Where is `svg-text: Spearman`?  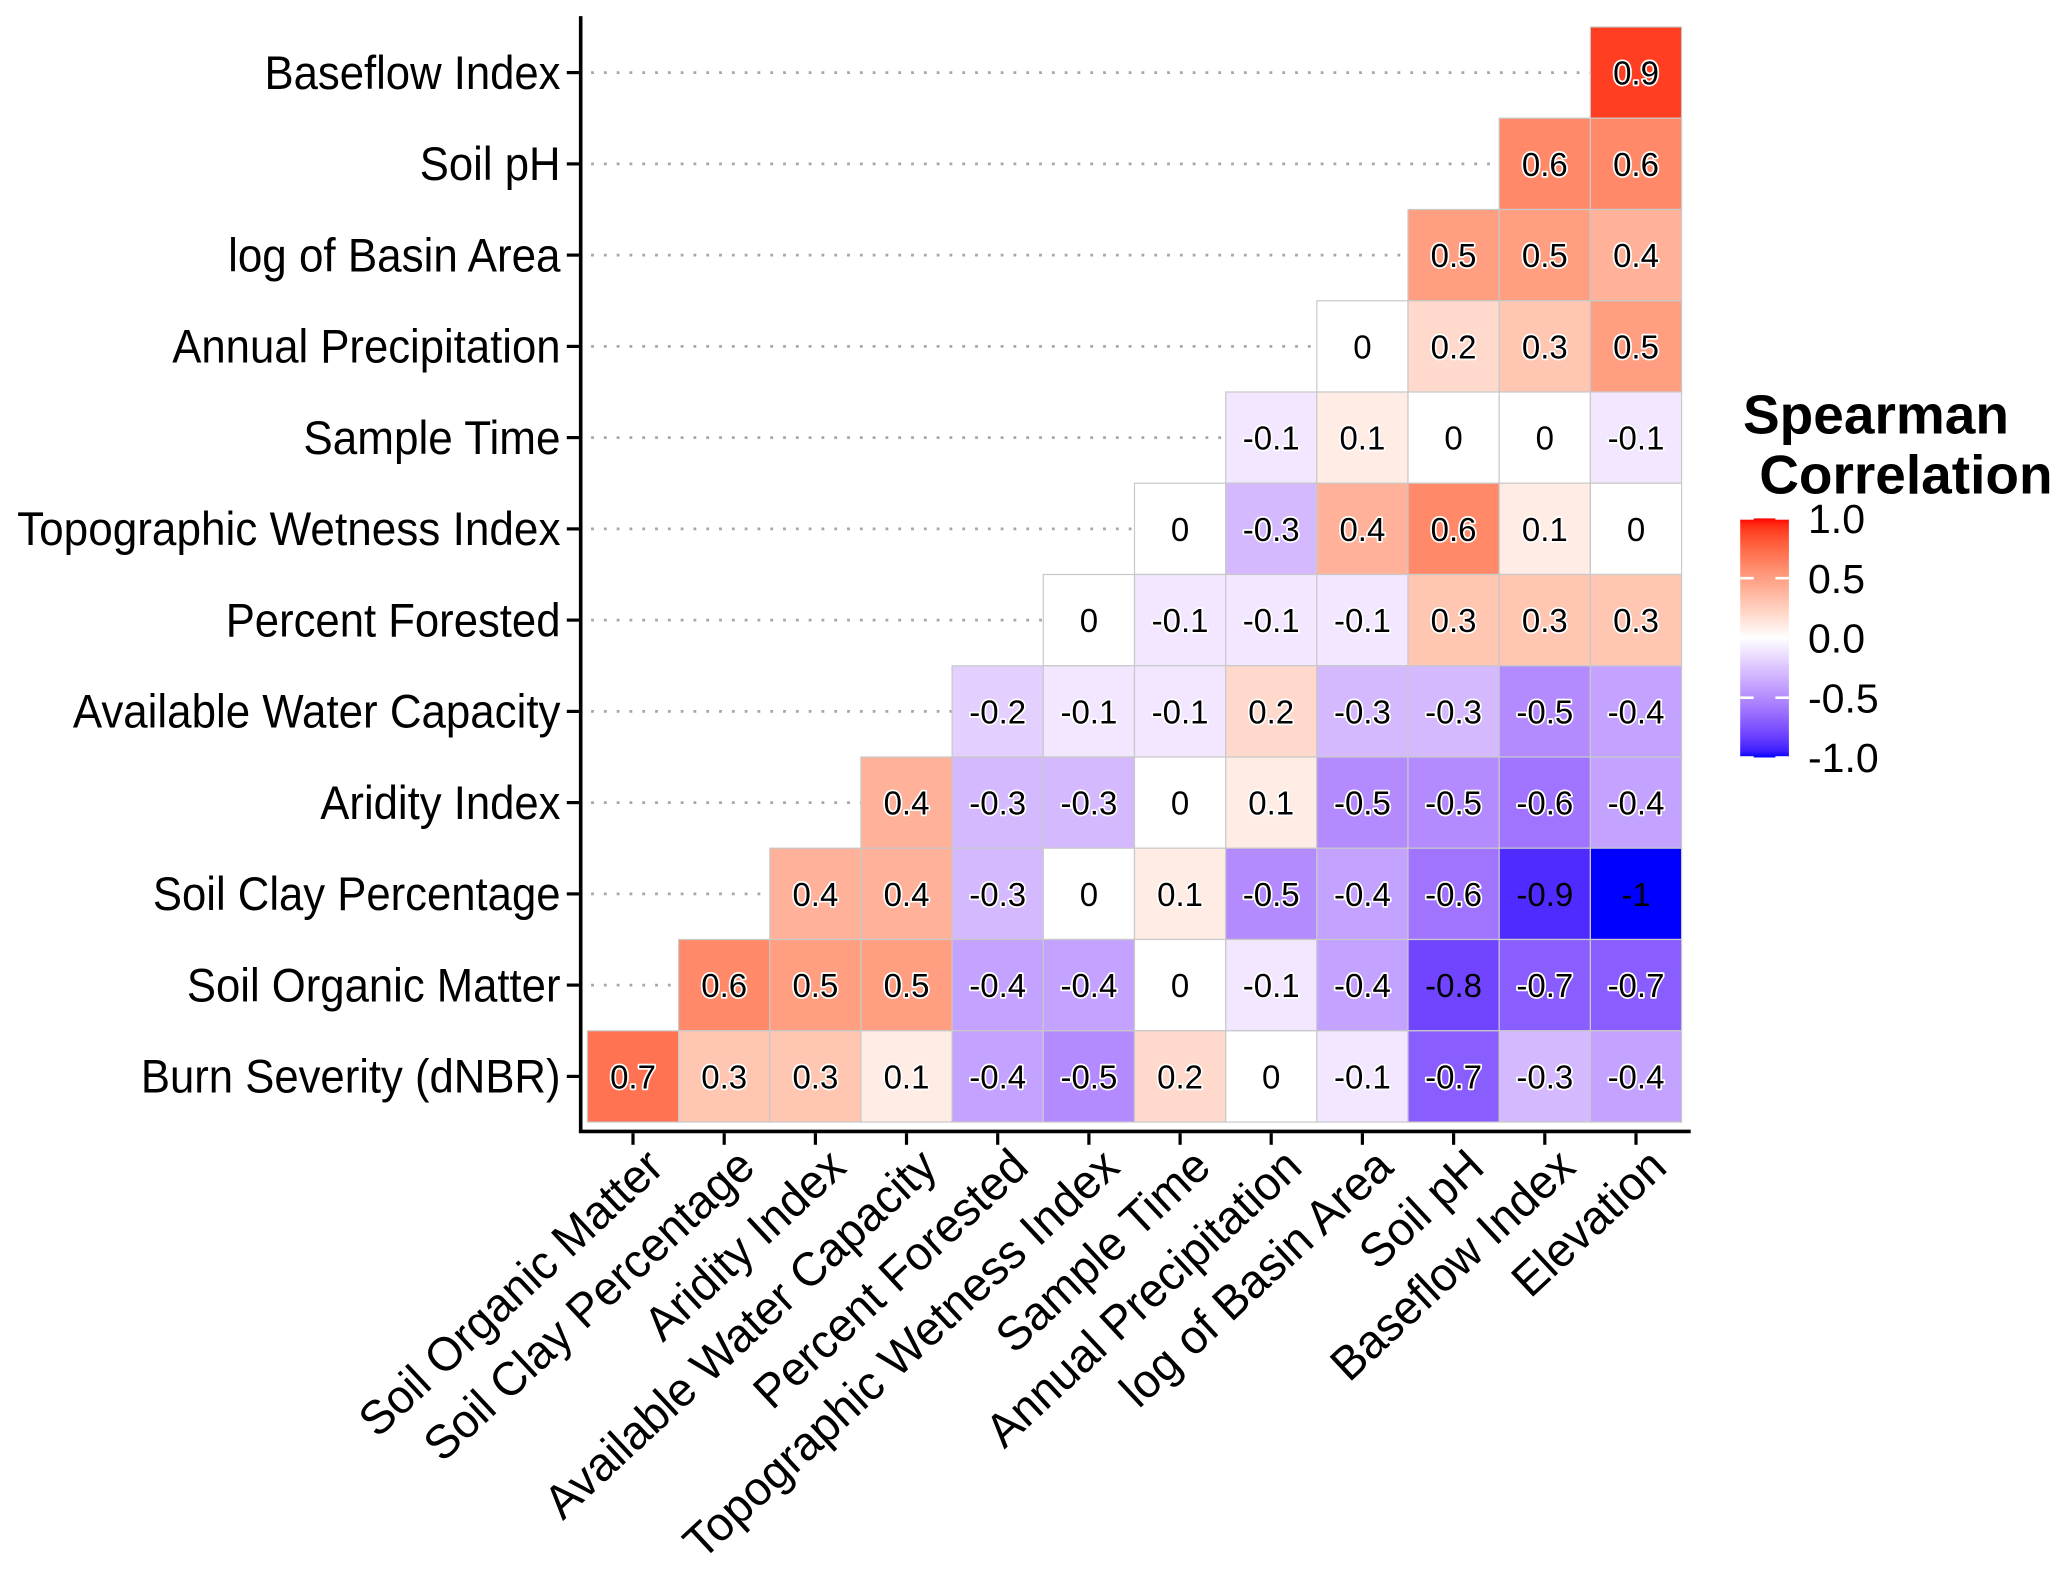 svg-text: Spearman is located at coordinates (1876, 415).